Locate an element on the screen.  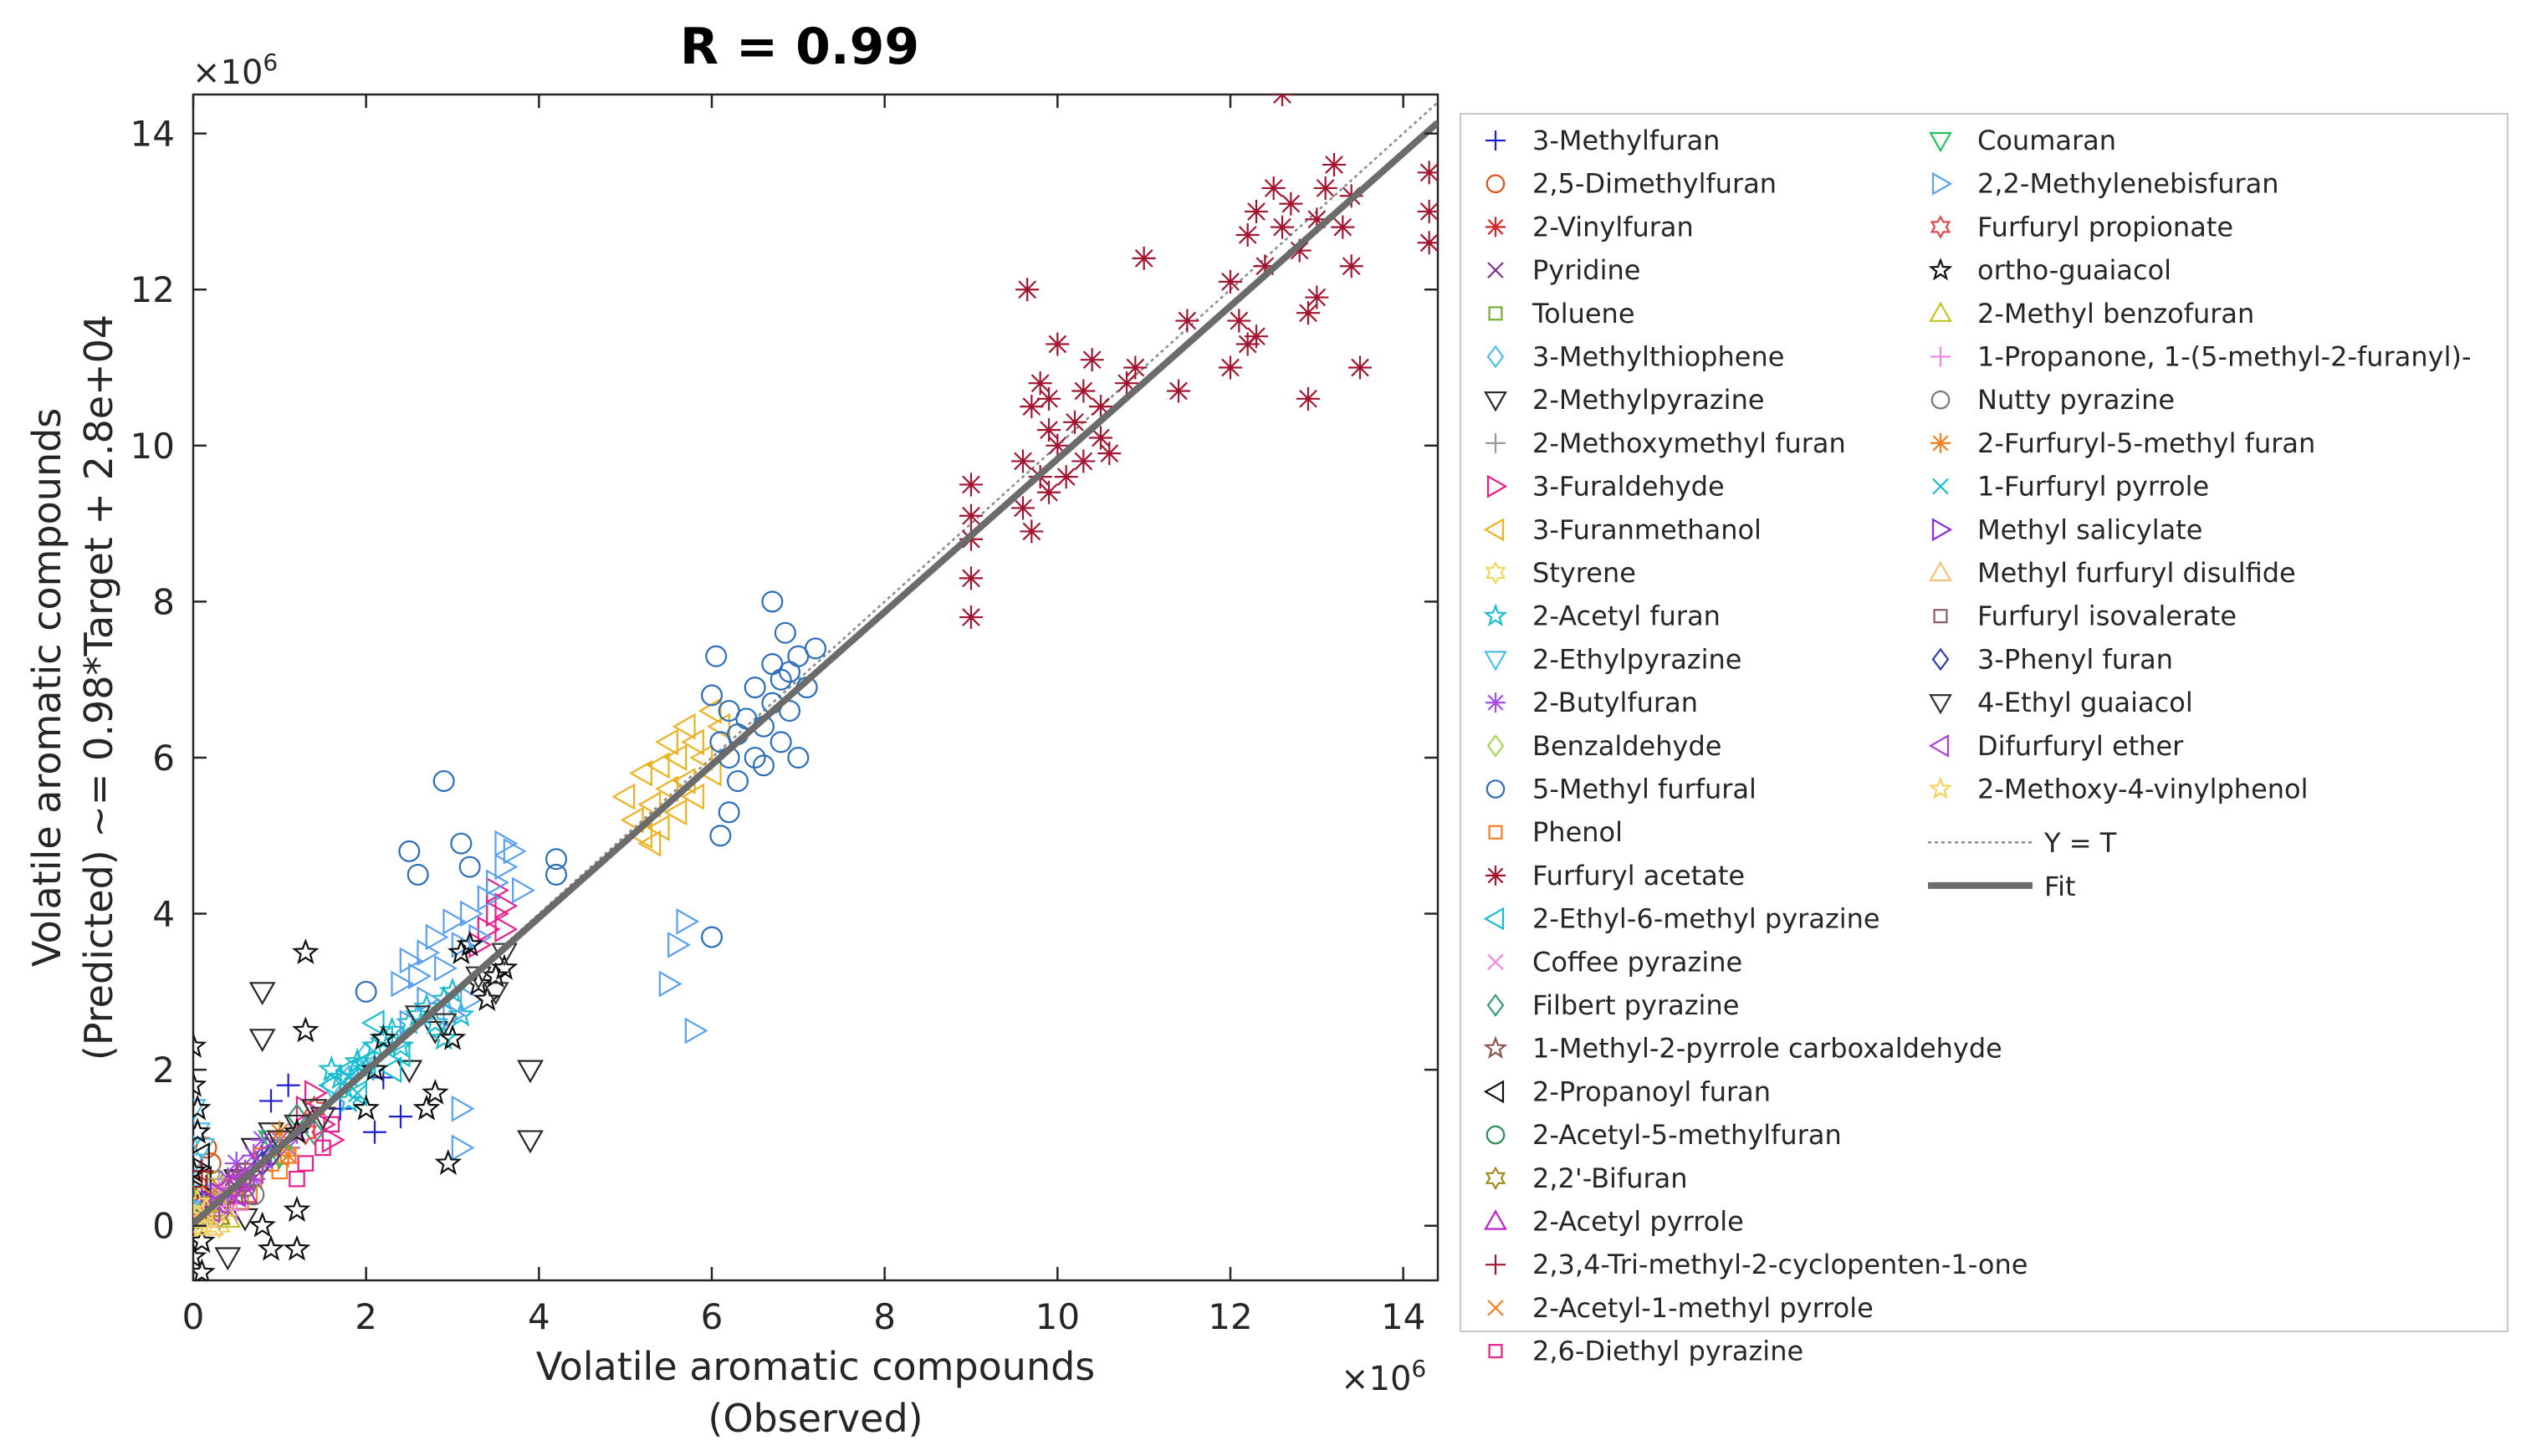
legend-label: 2-Vinylfuran is located at coordinates (1613, 227).